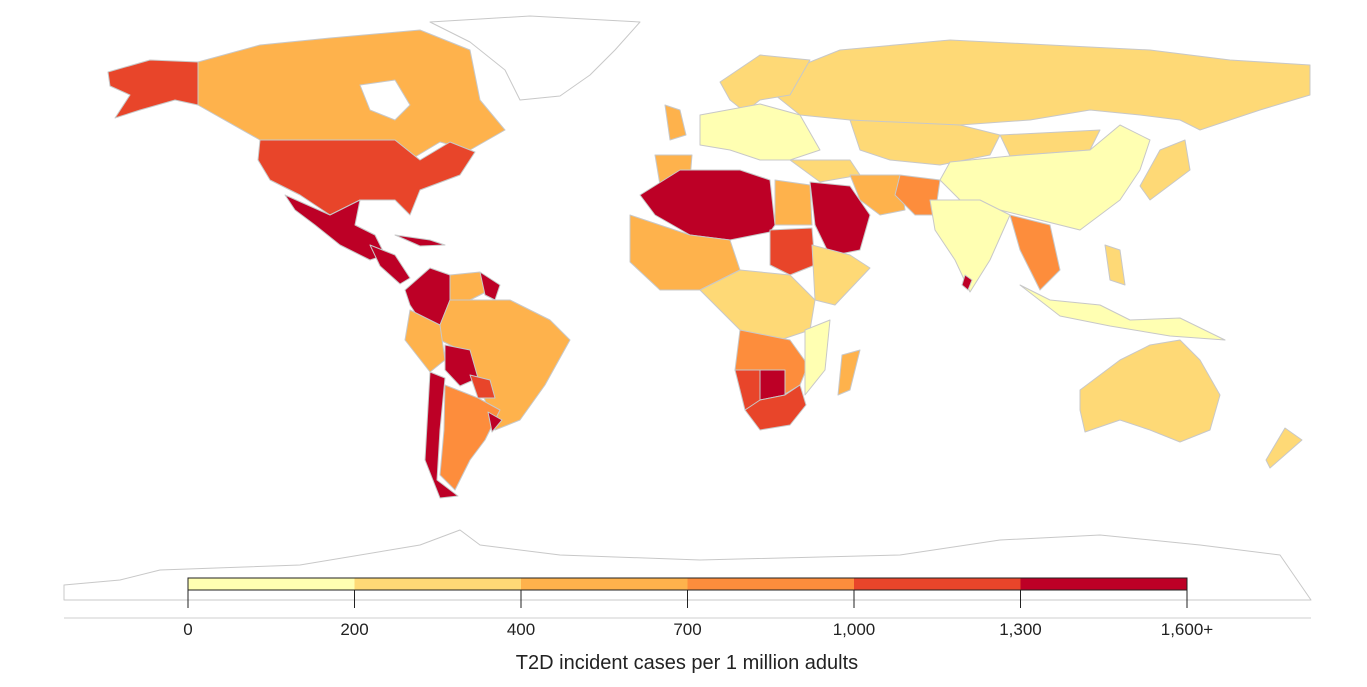  What do you see at coordinates (187, 629) in the screenshot?
I see `legend-tick-label: 0` at bounding box center [187, 629].